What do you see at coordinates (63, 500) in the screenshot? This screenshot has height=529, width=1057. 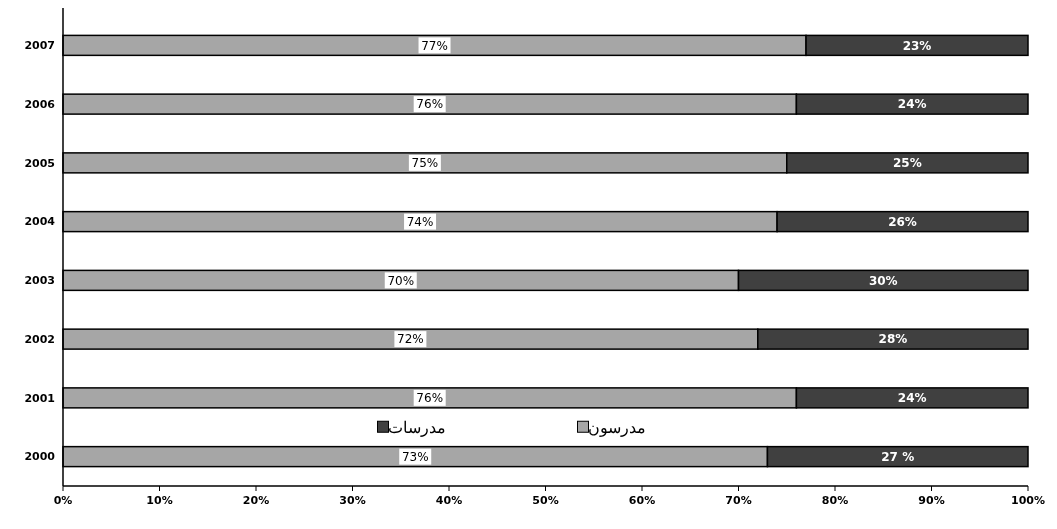 I see `x-tick-label: 0%` at bounding box center [63, 500].